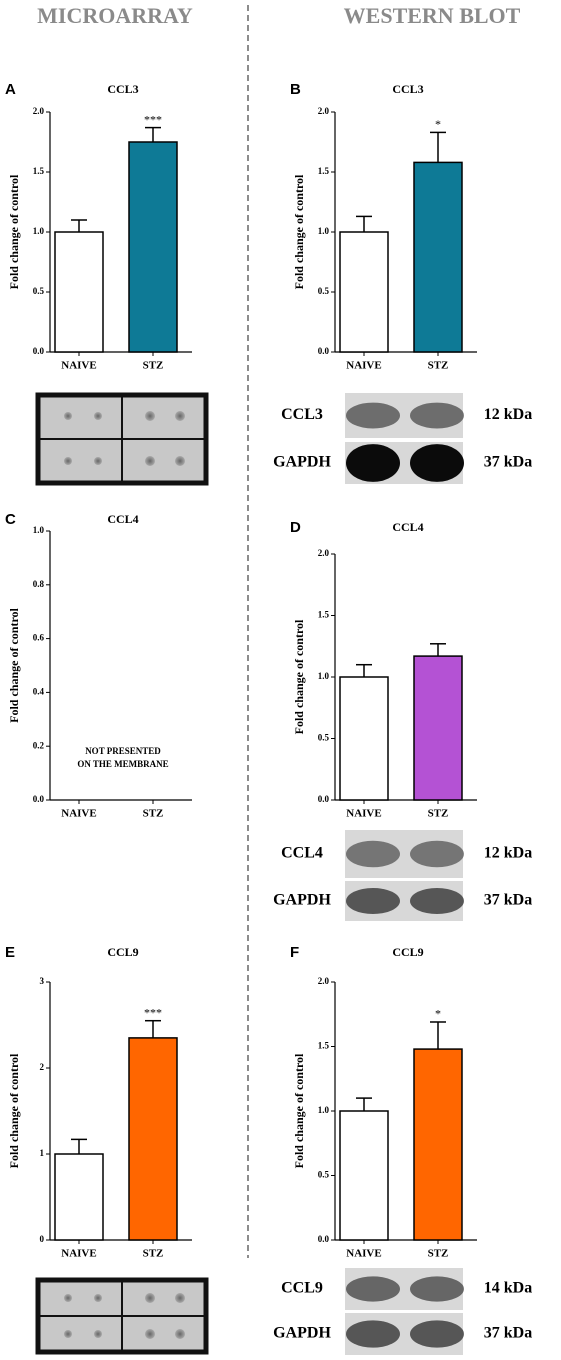  I want to click on panel-label: E, so click(10, 952).